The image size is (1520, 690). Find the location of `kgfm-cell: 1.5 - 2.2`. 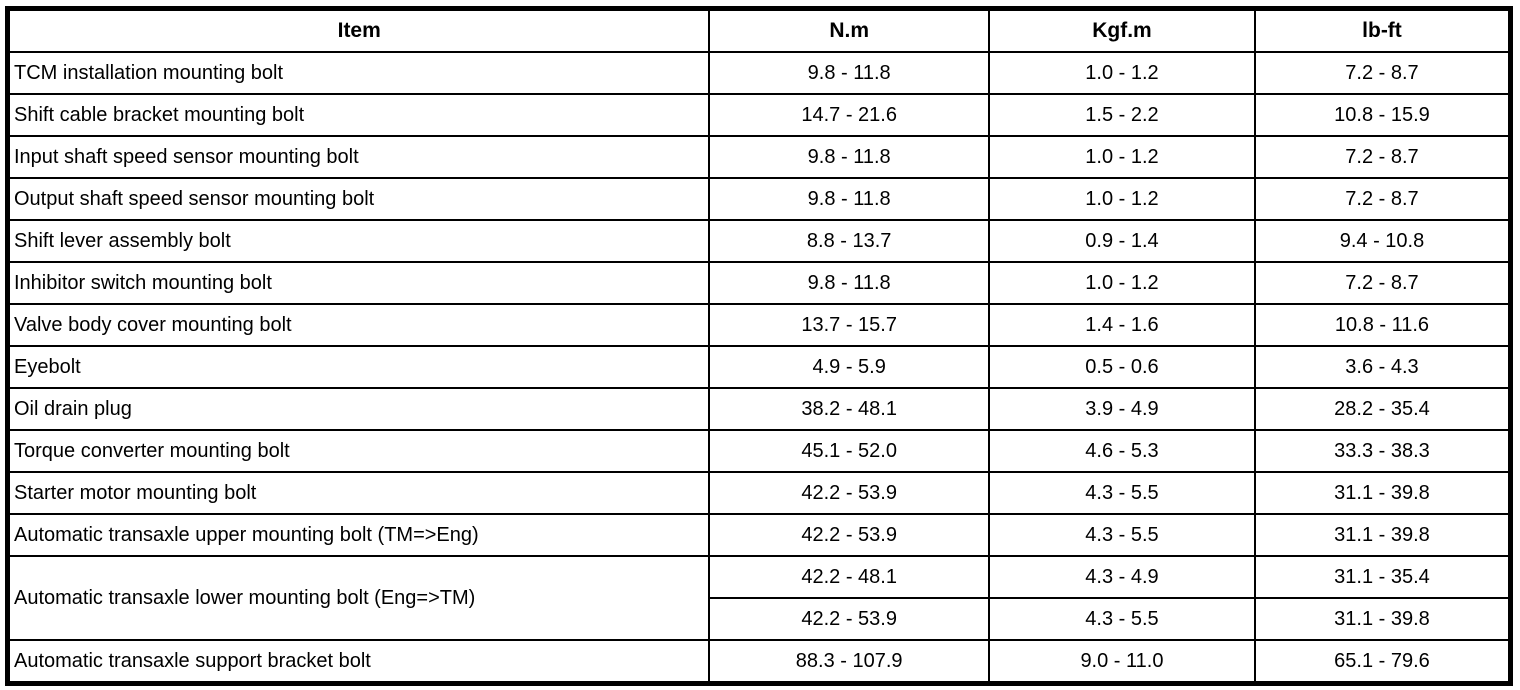

kgfm-cell: 1.5 - 2.2 is located at coordinates (1121, 115).